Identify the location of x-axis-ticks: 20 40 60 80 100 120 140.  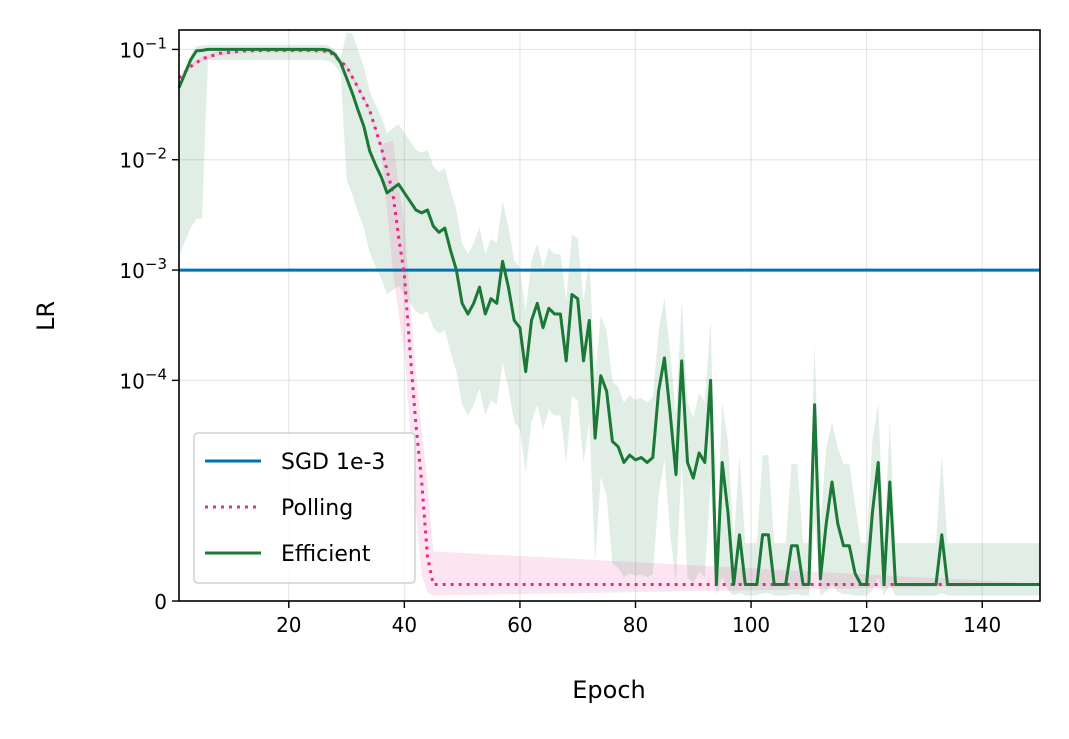
(638, 619).